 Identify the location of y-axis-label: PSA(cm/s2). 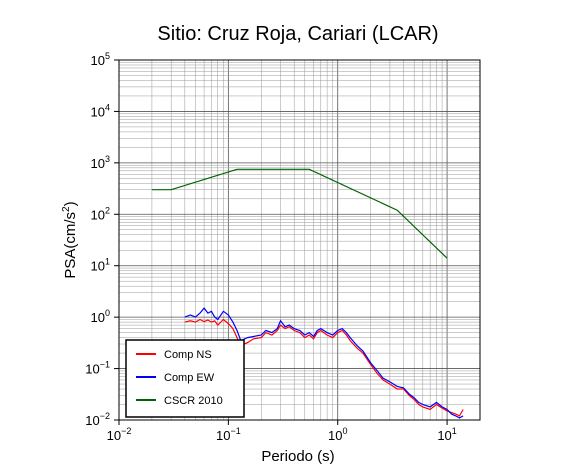
(70, 239).